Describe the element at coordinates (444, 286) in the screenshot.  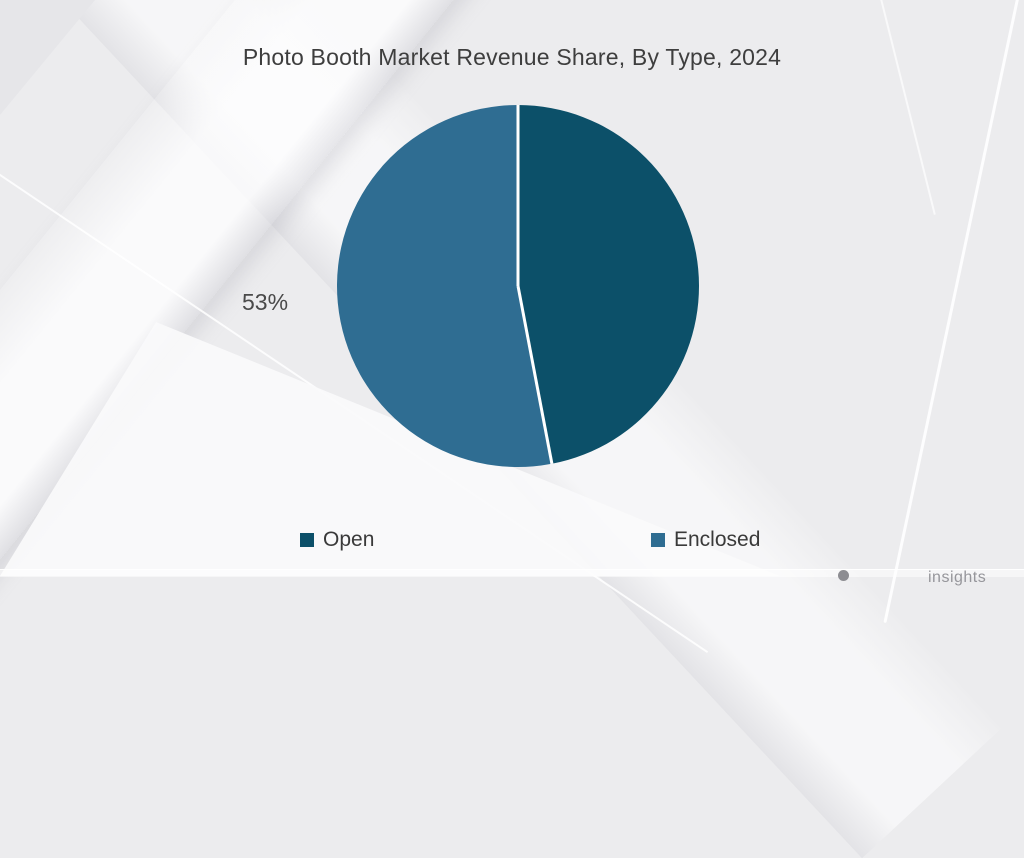
I see `pie-slice-enclosed` at that location.